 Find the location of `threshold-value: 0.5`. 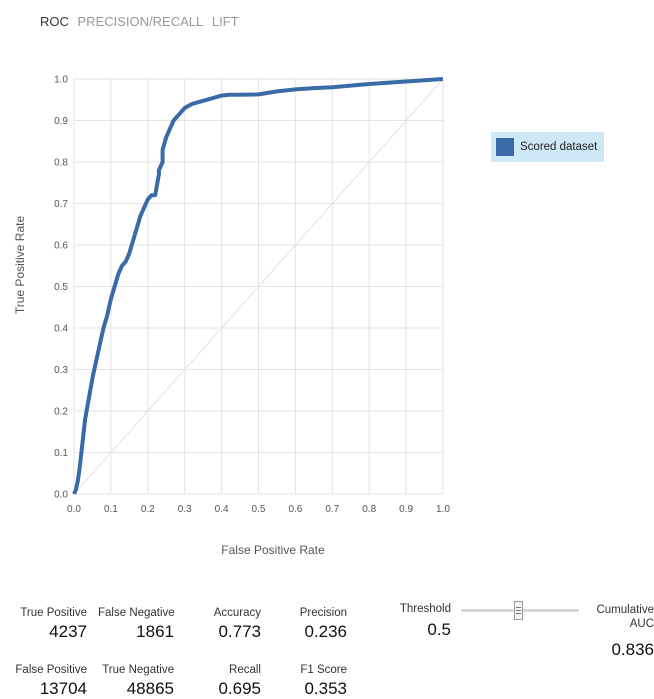

threshold-value: 0.5 is located at coordinates (439, 629).